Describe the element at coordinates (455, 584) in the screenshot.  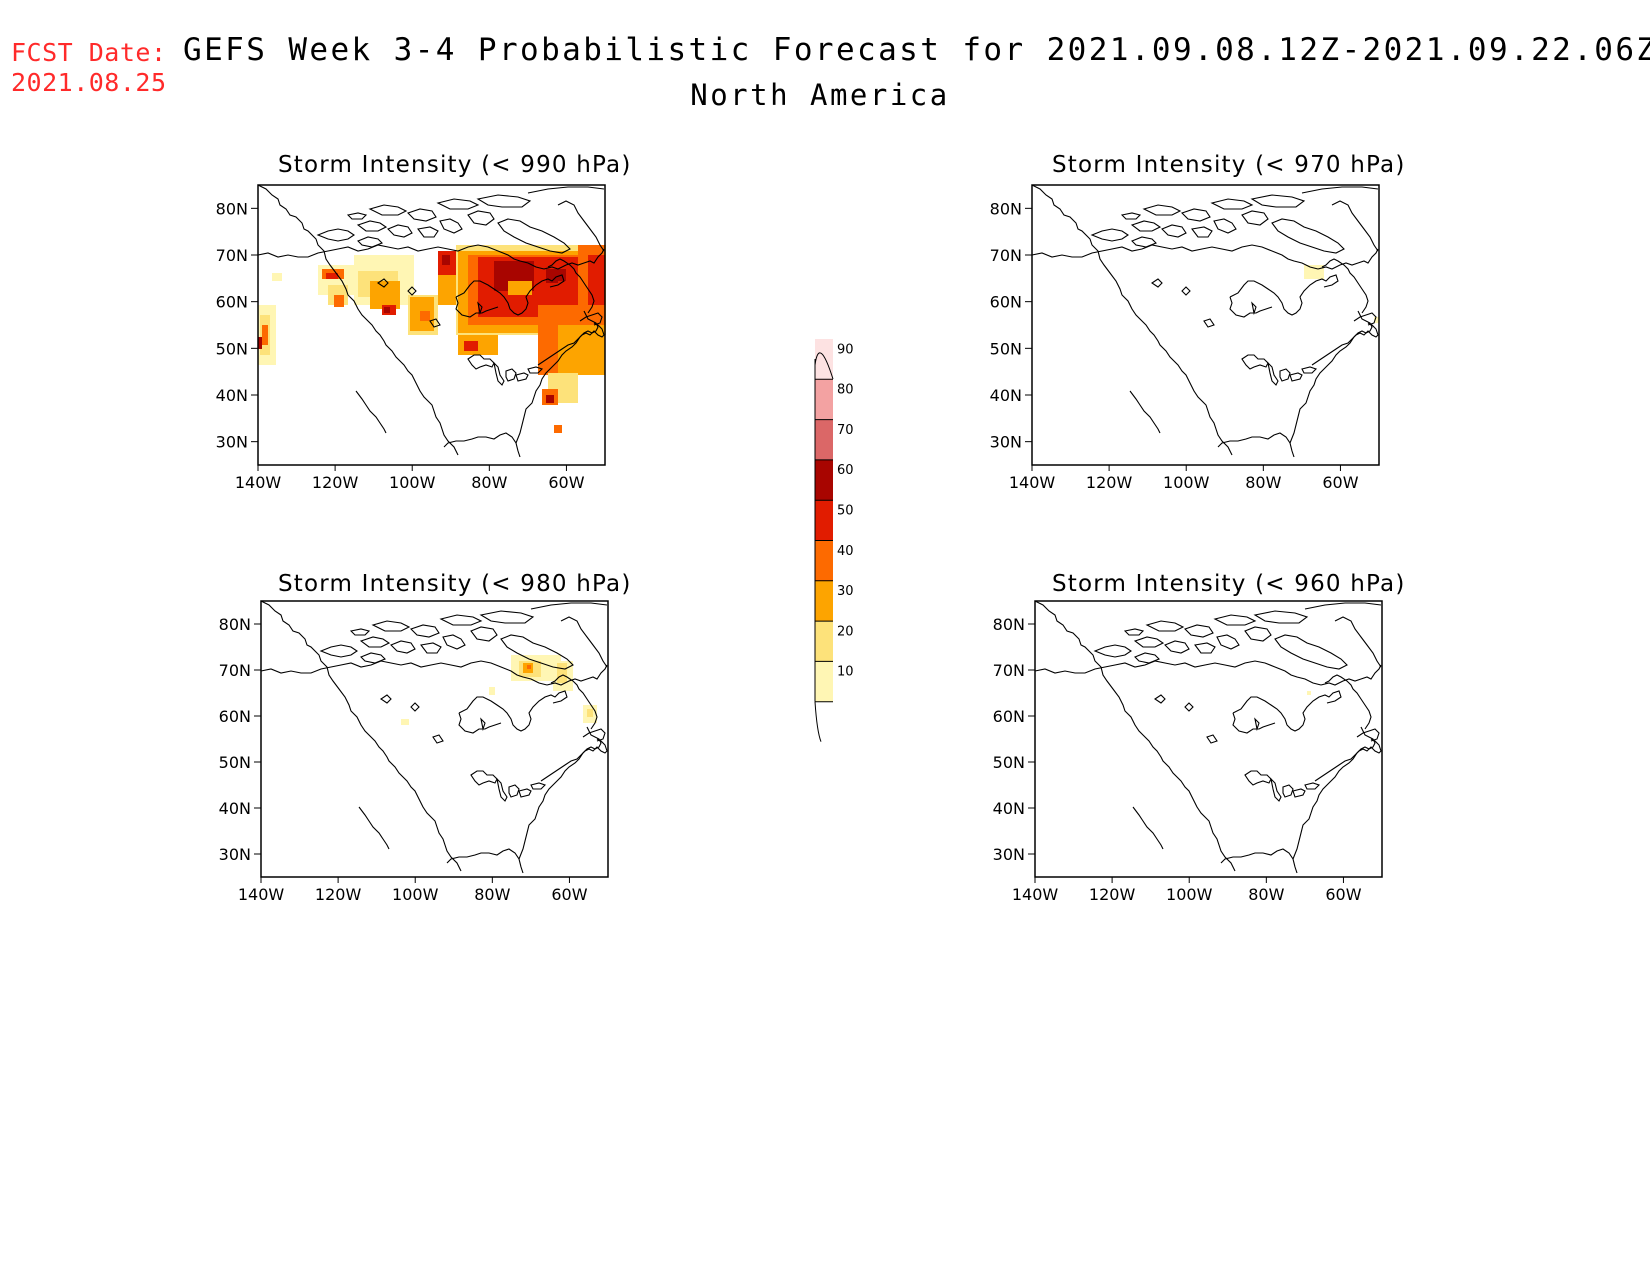
I see `panel-title-980: Storm Intensity (< 980 hPa)` at that location.